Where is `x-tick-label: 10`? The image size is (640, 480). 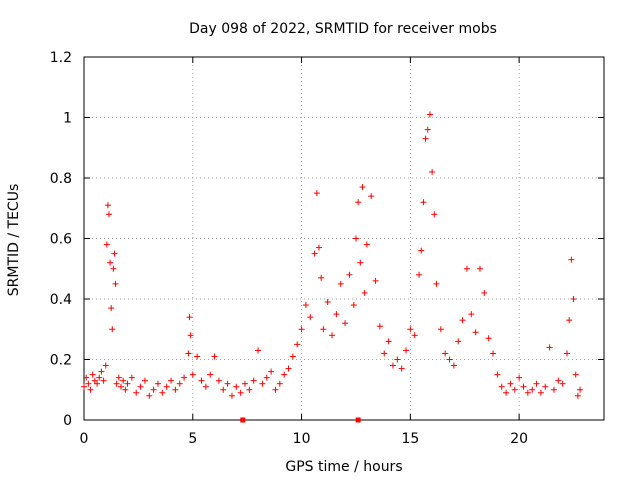 x-tick-label: 10 is located at coordinates (302, 439).